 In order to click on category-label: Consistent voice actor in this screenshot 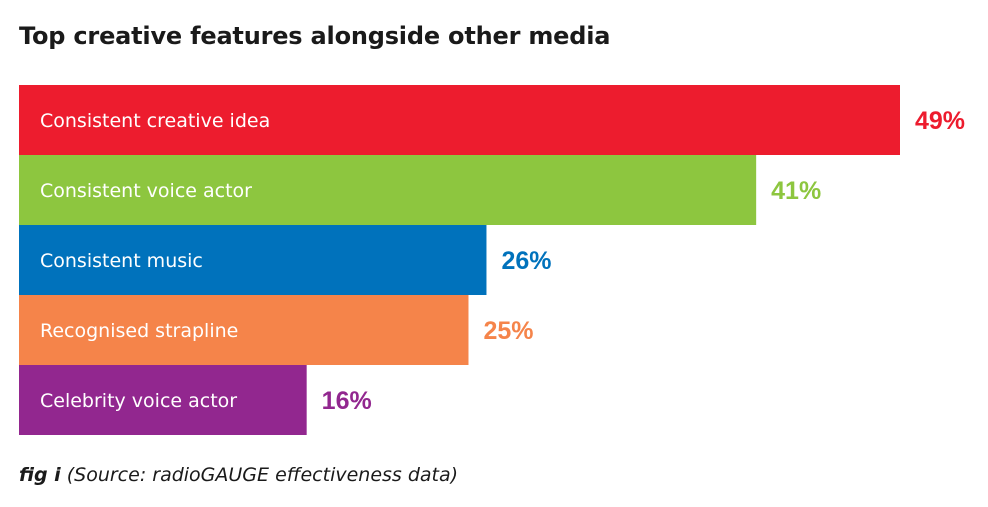, I will do `click(146, 191)`.